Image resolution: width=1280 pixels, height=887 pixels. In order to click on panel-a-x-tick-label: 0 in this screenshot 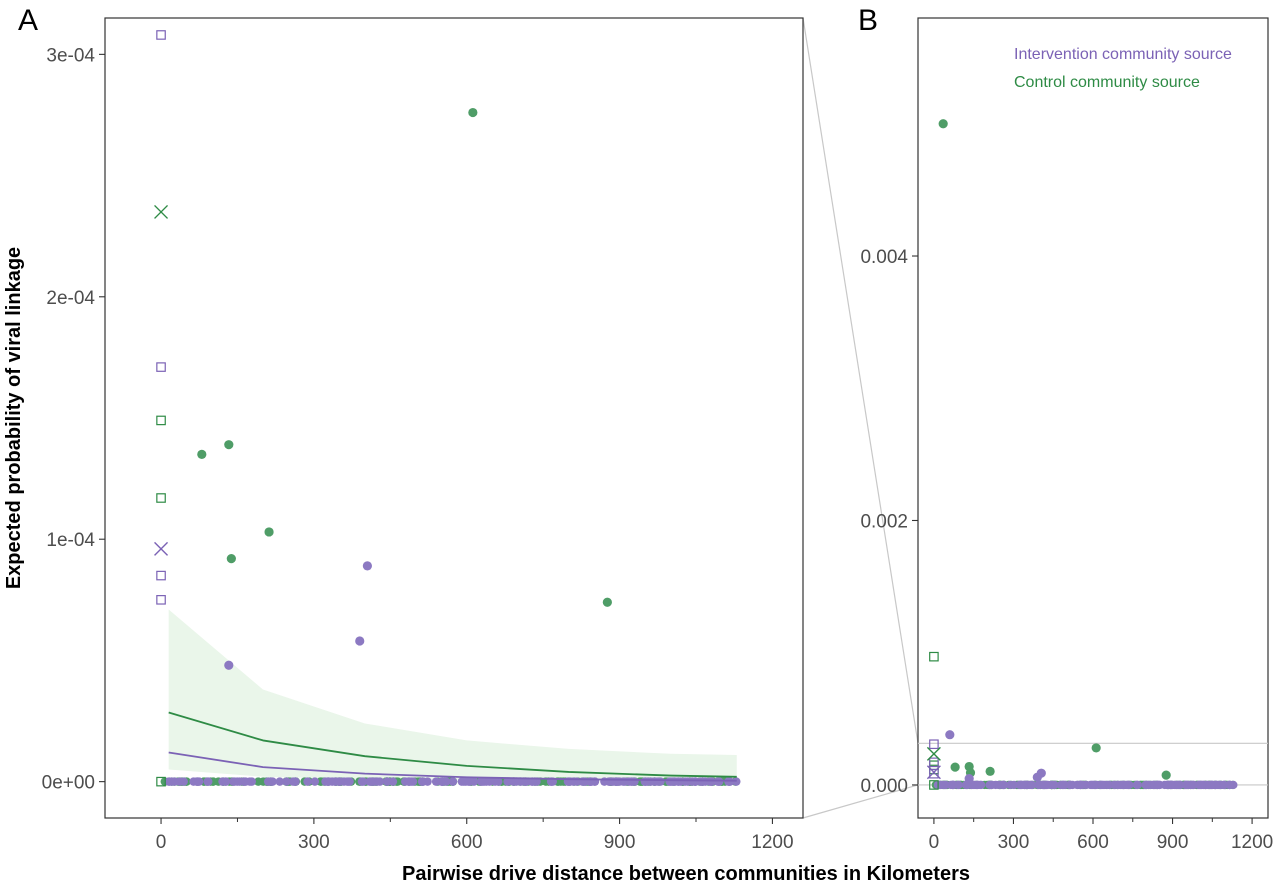, I will do `click(161, 842)`.